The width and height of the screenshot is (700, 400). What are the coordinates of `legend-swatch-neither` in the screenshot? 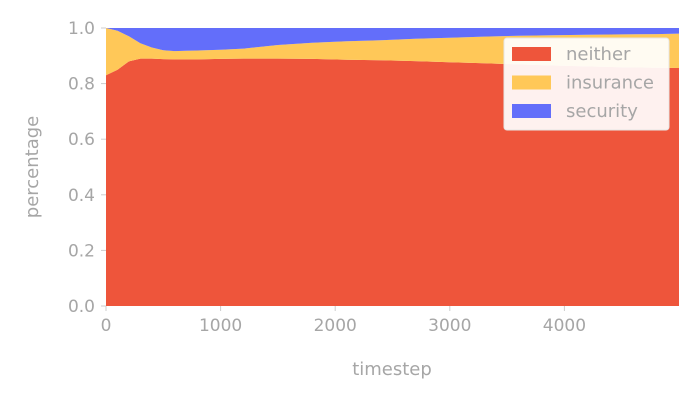 It's located at (531, 54).